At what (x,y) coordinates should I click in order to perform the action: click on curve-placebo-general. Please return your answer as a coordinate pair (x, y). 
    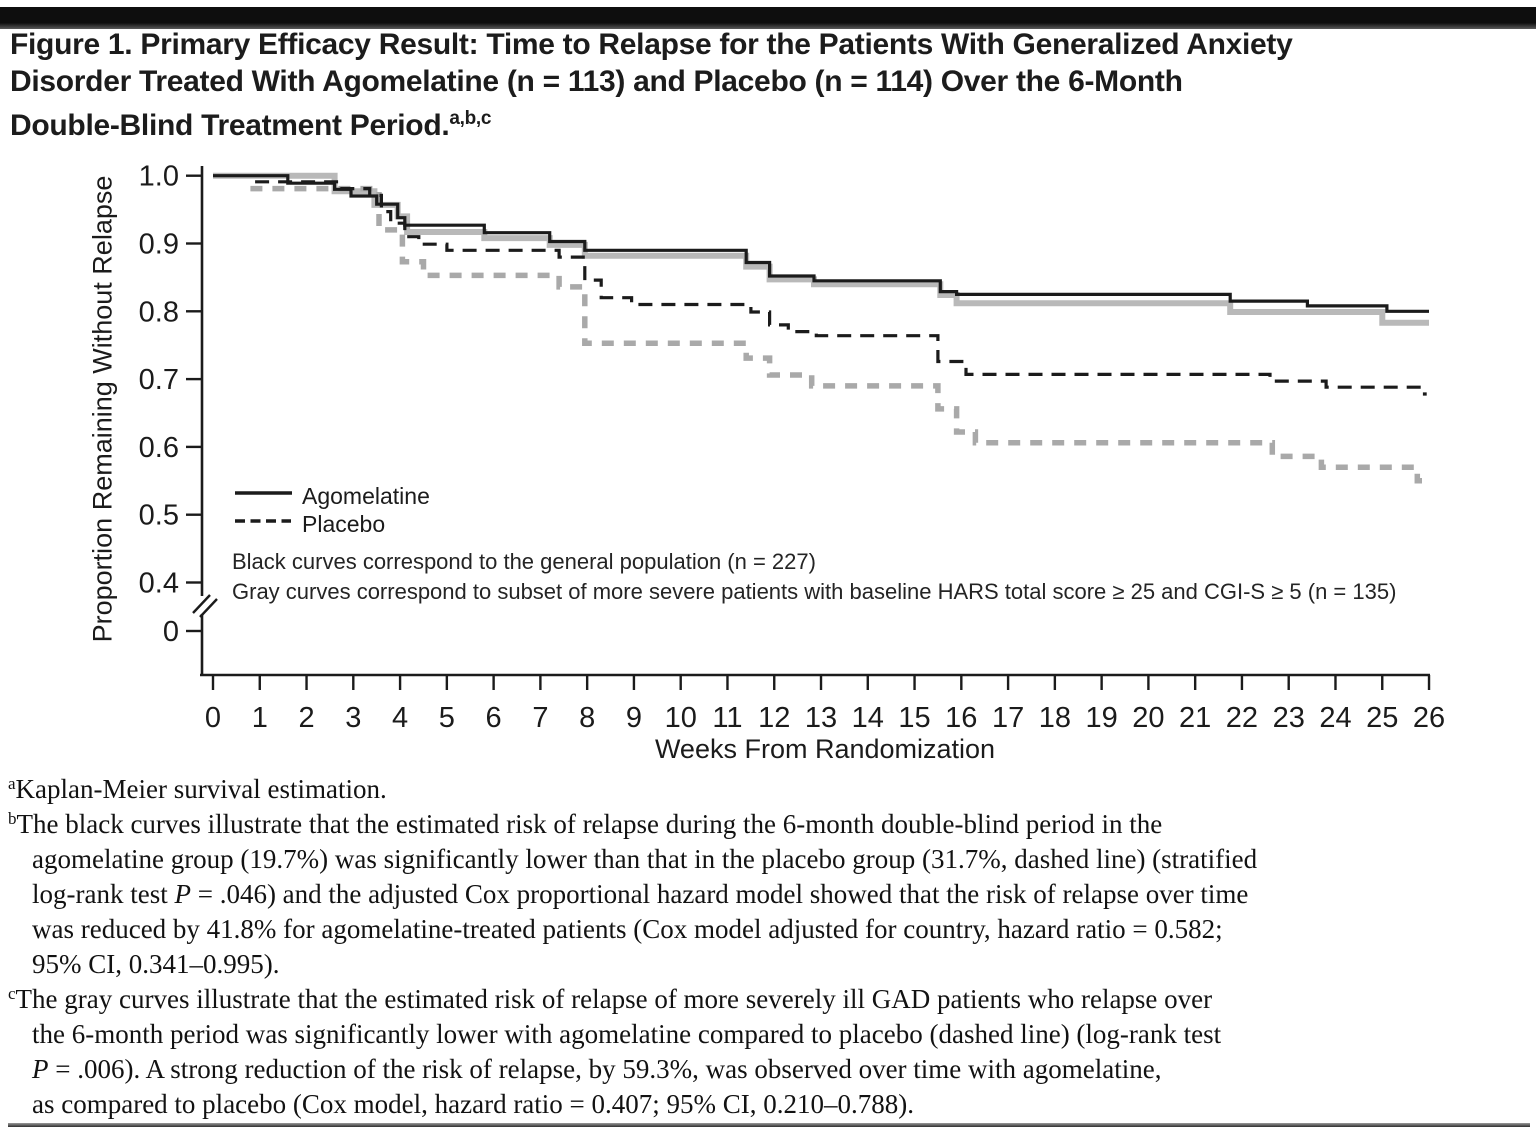
    Looking at the image, I should click on (841, 288).